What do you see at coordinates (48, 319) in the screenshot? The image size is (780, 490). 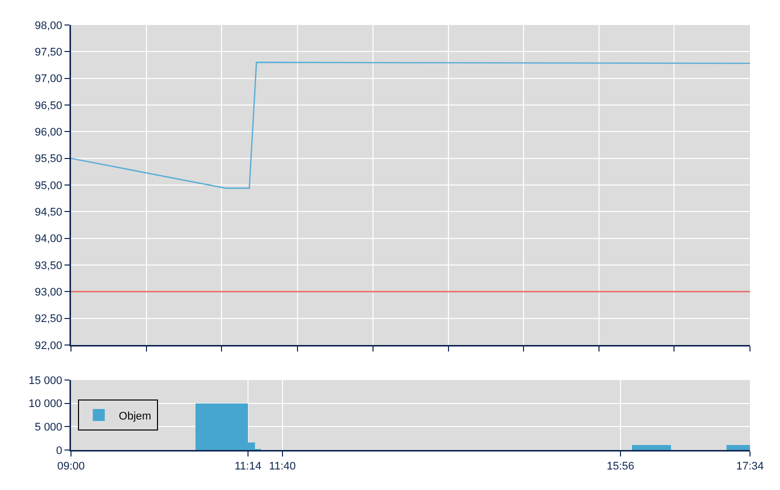 I see `y-tick-label: 92,50` at bounding box center [48, 319].